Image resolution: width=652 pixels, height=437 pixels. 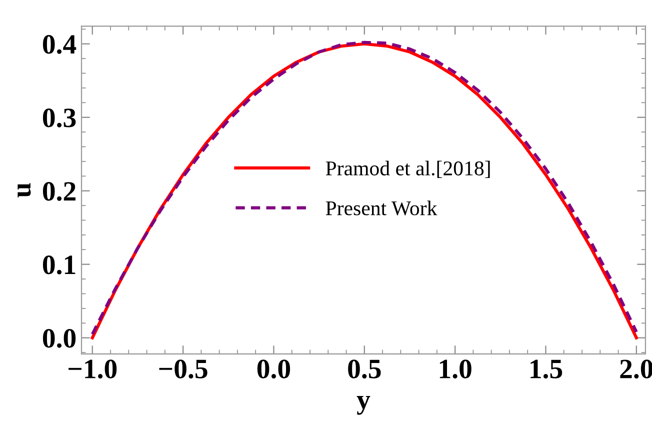 What do you see at coordinates (456, 369) in the screenshot?
I see `x-tick-label: 1.0` at bounding box center [456, 369].